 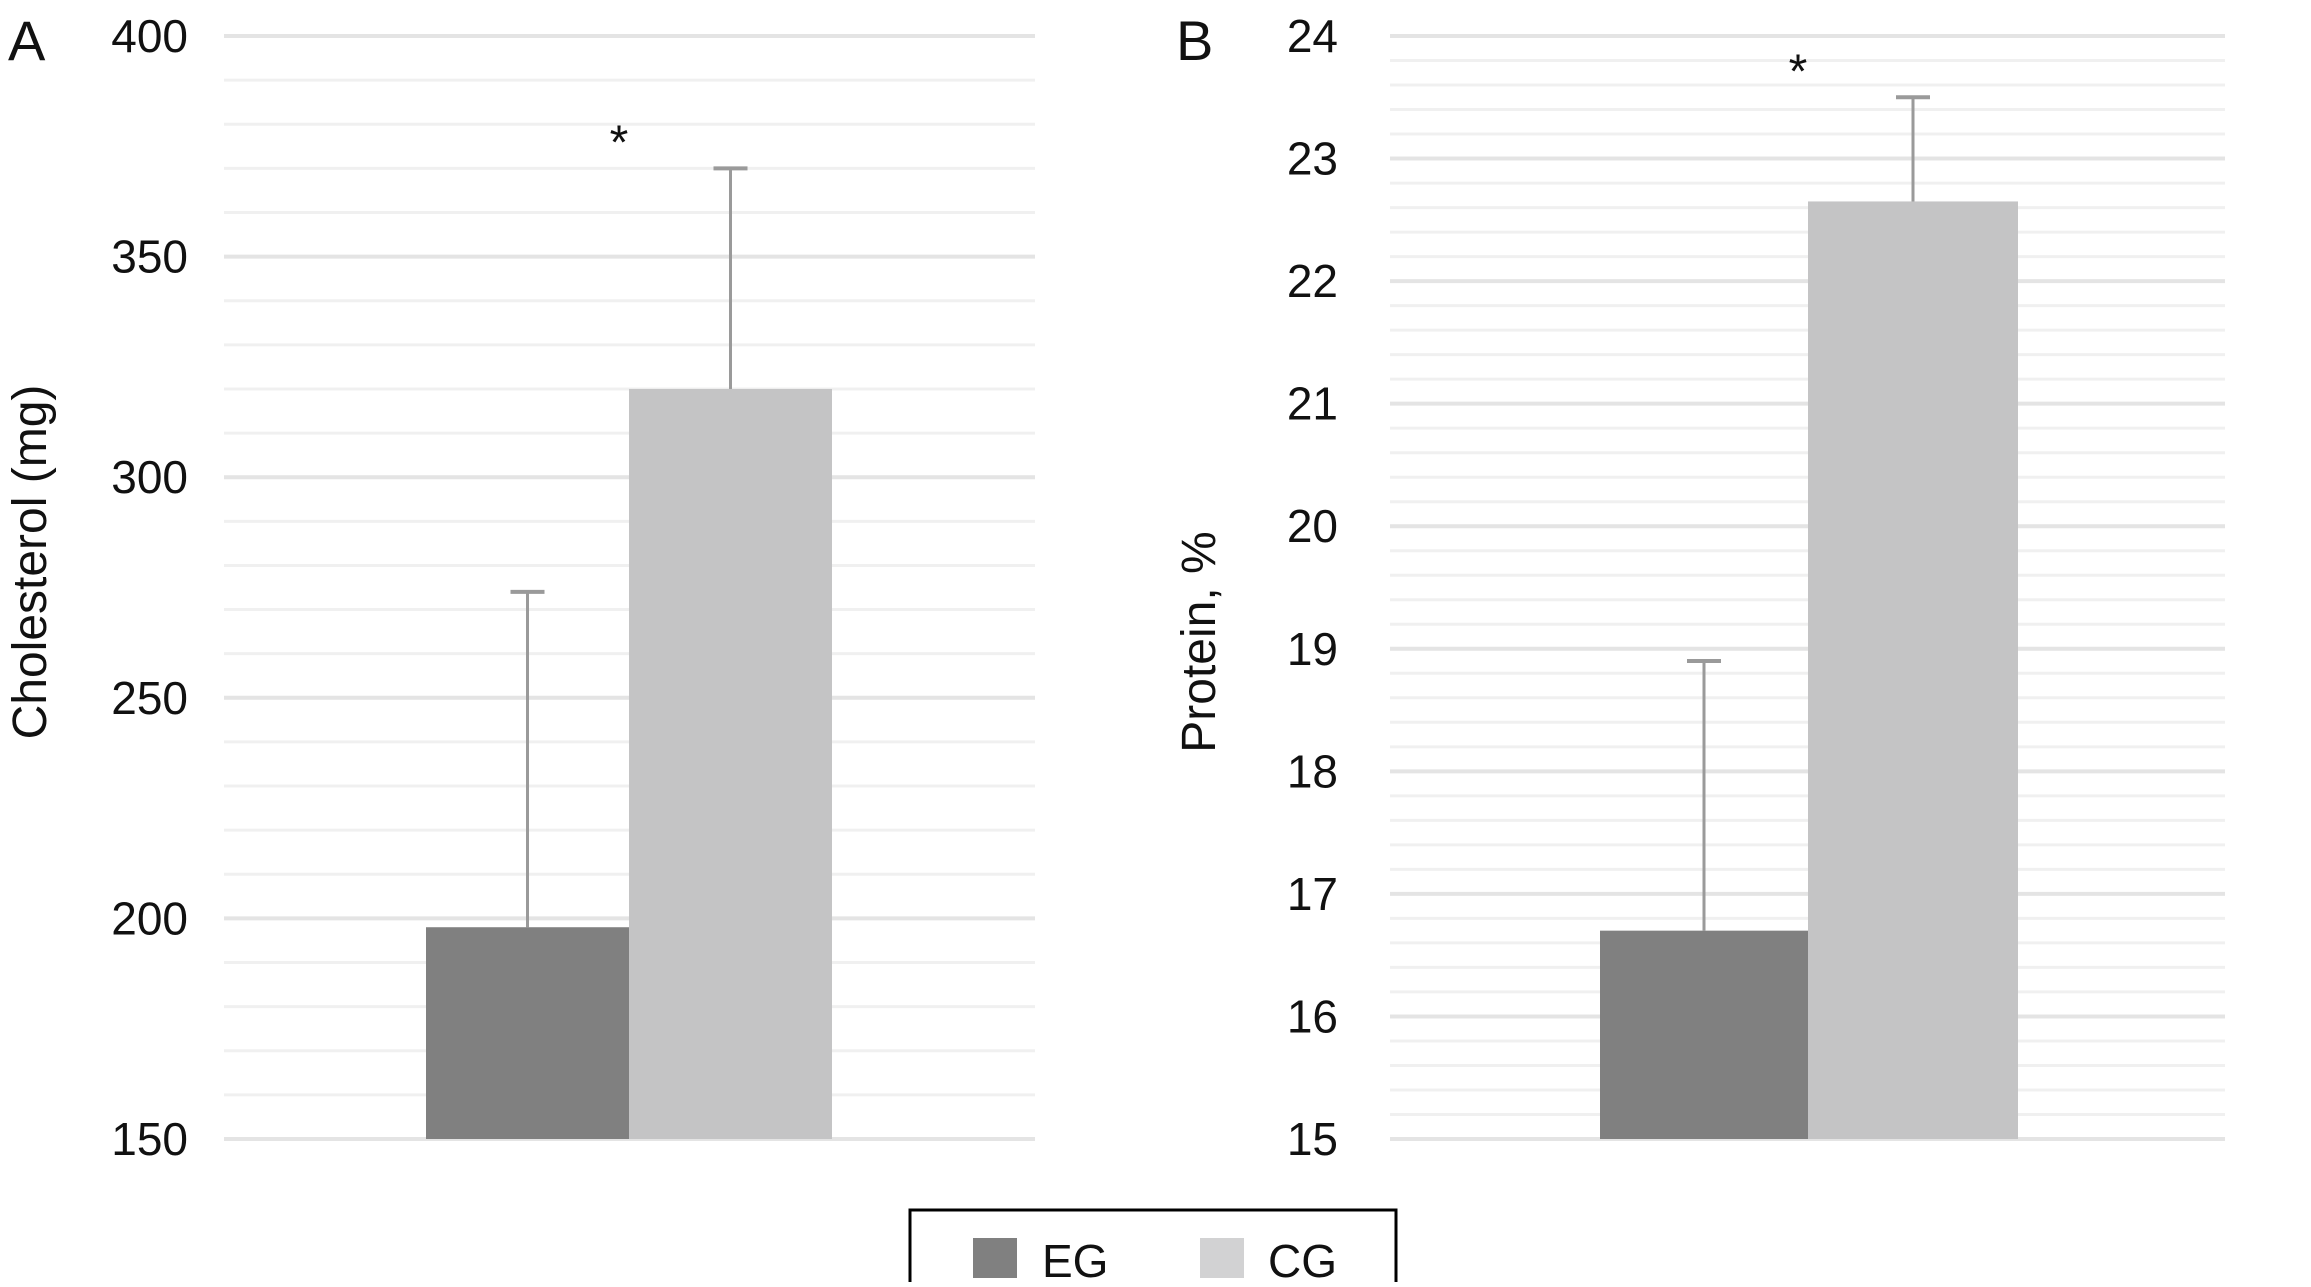 I want to click on panel-label-b: B, so click(x=1194, y=40).